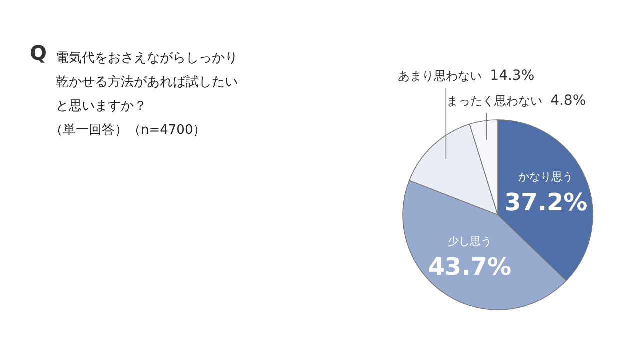 The image size is (640, 360). What do you see at coordinates (546, 177) in the screenshot?
I see `slice-label: かなり思う` at bounding box center [546, 177].